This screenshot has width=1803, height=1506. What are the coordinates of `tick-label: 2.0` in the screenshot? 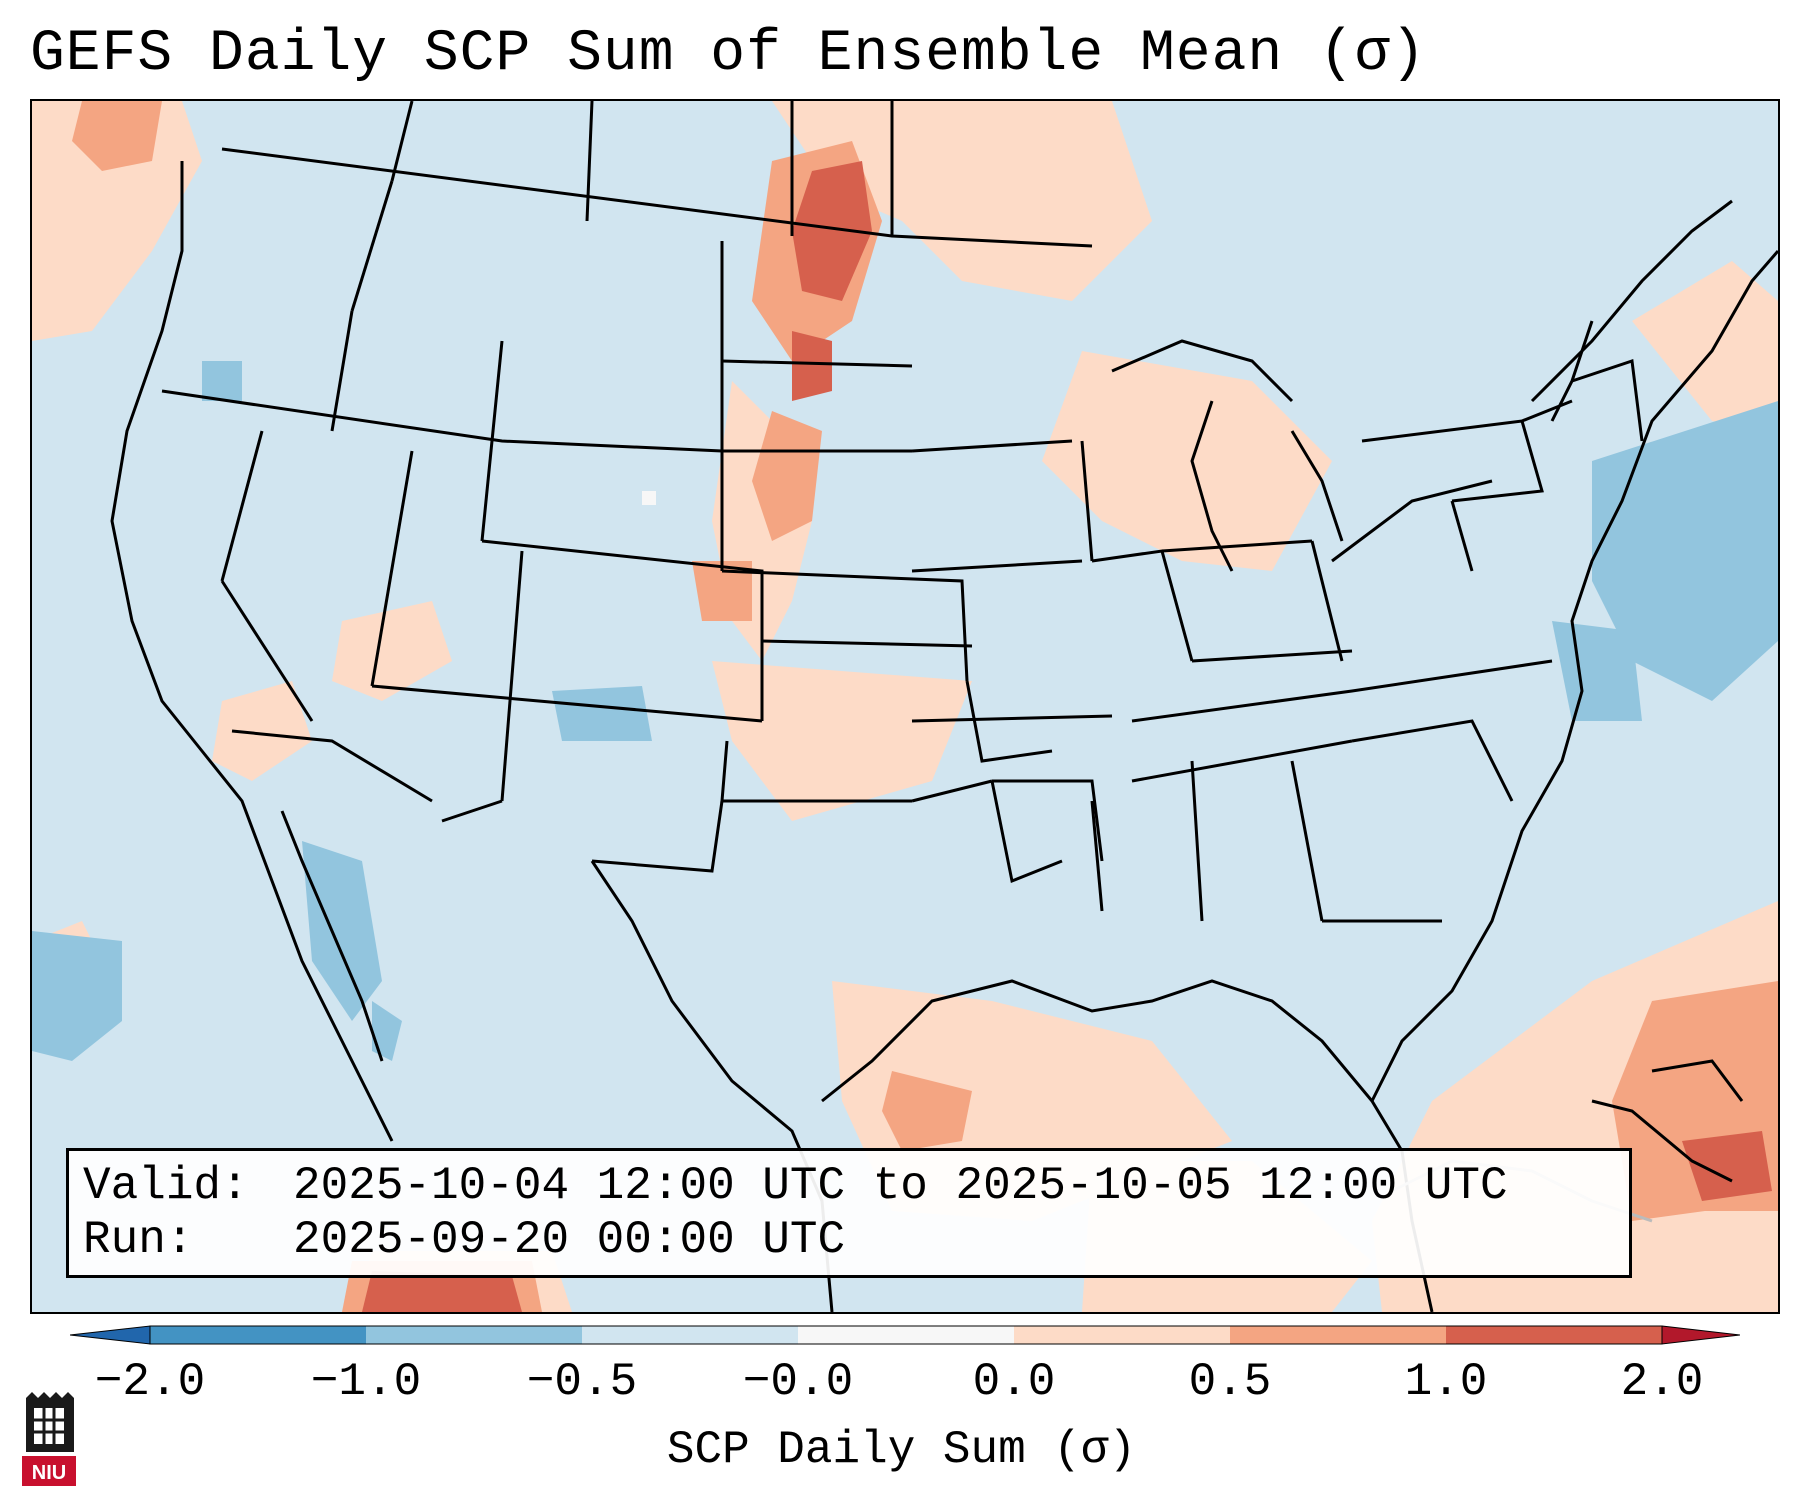 It's located at (1662, 1382).